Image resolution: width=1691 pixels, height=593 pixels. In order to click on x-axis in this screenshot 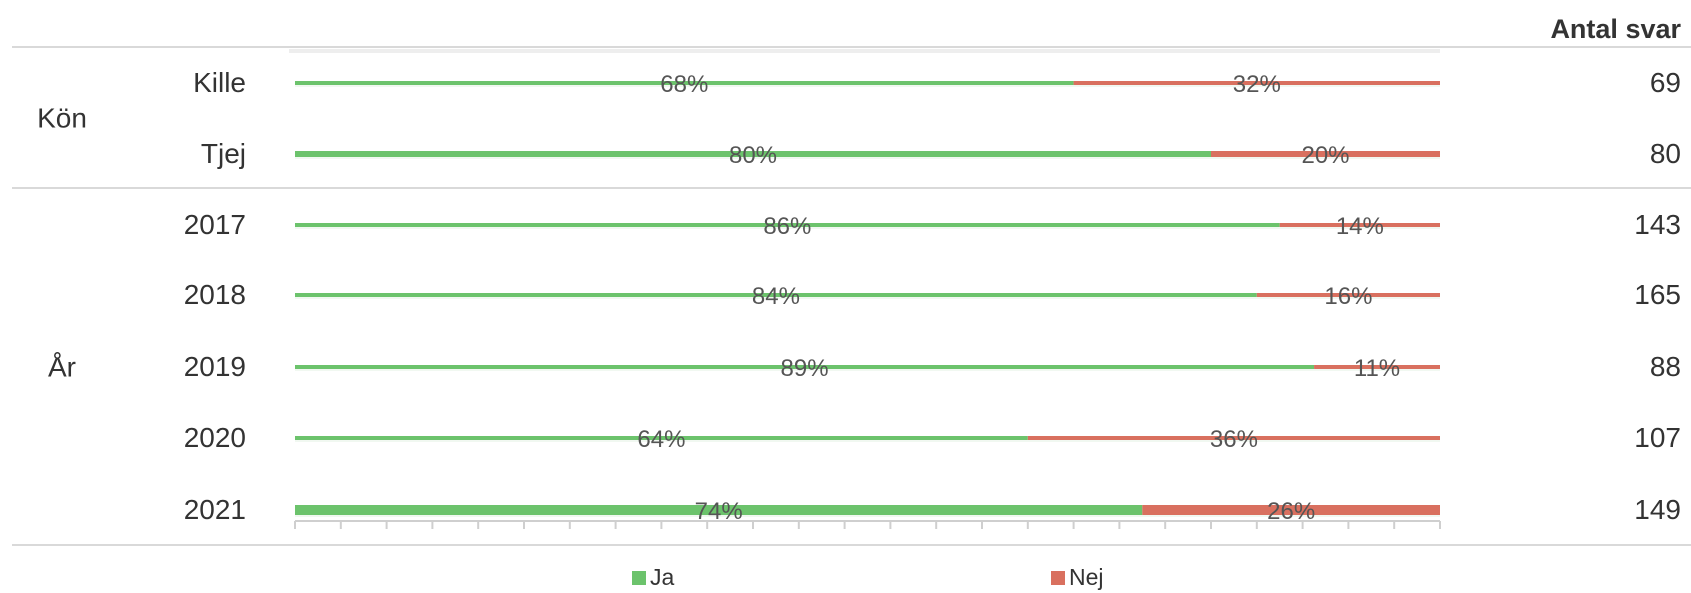, I will do `click(867, 524)`.